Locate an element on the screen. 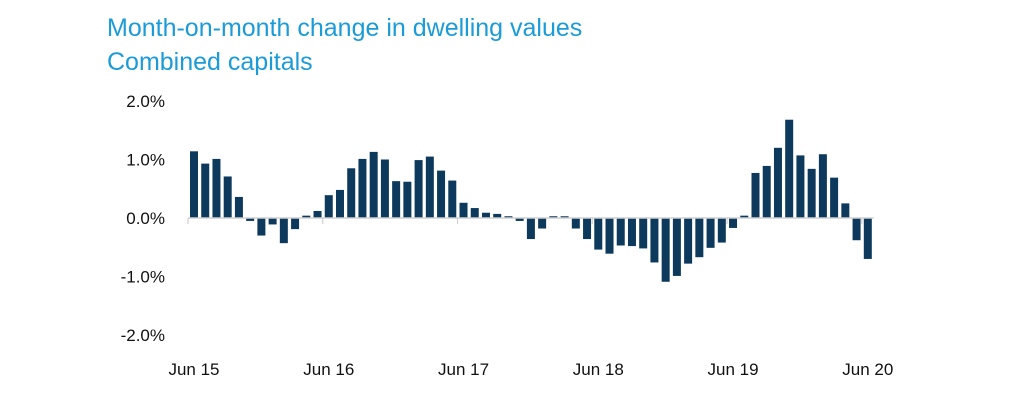 This screenshot has height=402, width=1024. x-tick-label: Jun 19 is located at coordinates (733, 369).